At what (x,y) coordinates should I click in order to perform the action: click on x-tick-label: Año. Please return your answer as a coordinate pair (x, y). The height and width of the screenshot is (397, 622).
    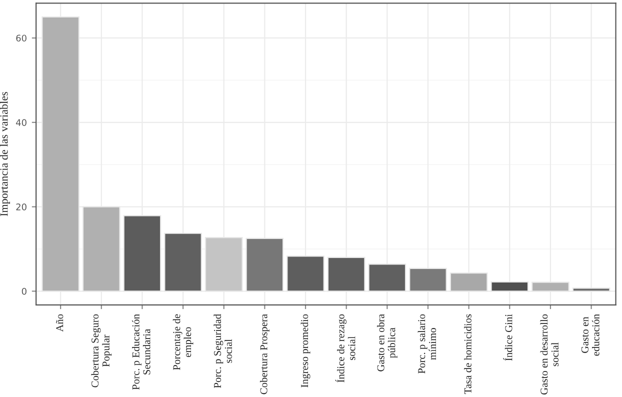
    Looking at the image, I should click on (60, 323).